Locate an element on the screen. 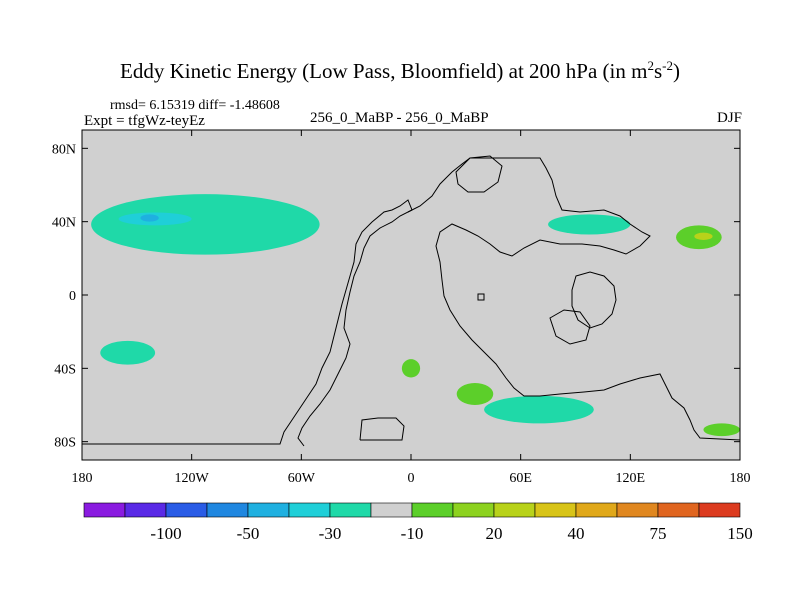 Image resolution: width=800 pixels, height=600 pixels. experiment-label: Expt = tfgWz-teyEz is located at coordinates (144, 121).